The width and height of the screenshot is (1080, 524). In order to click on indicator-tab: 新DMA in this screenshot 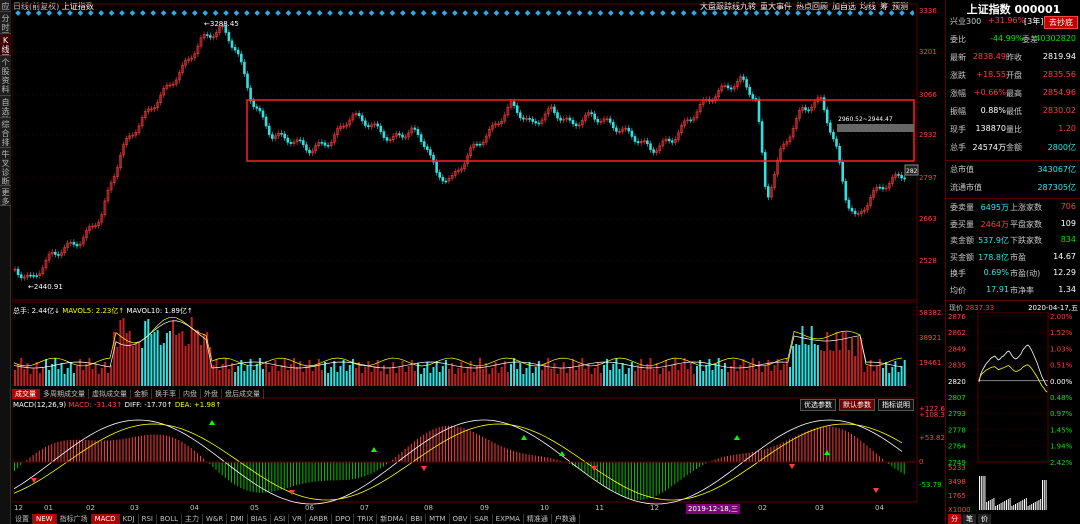, I will do `click(392, 519)`.